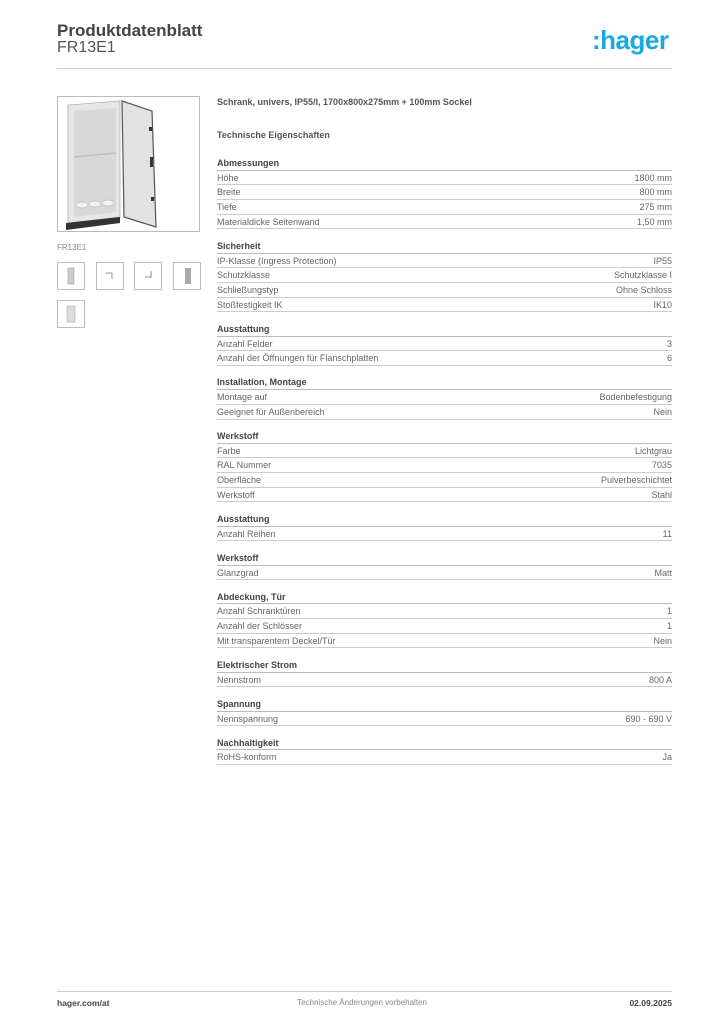 The width and height of the screenshot is (724, 1024). I want to click on thumbnail-side-view, so click(187, 276).